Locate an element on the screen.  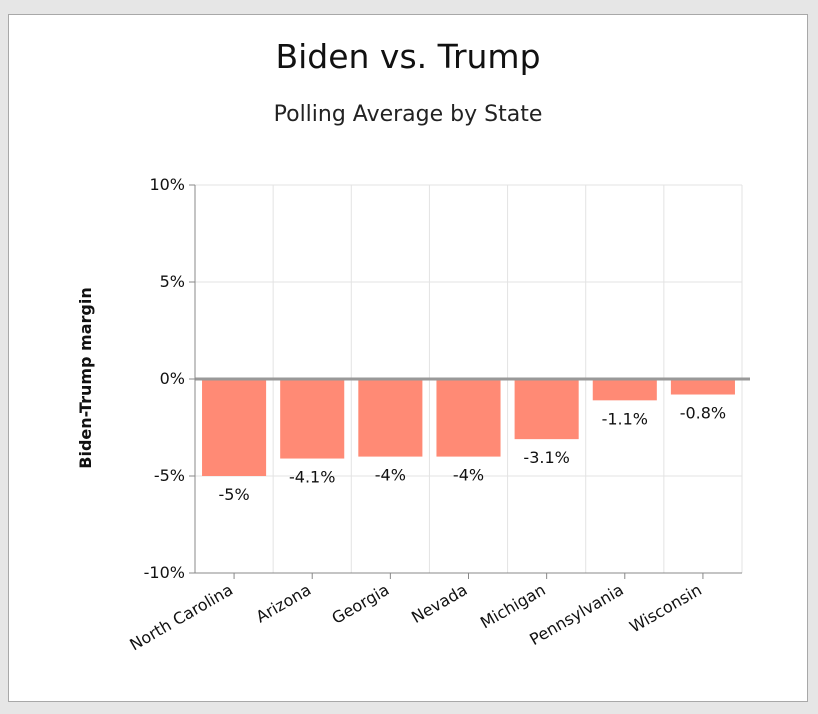
chart-title: Biden vs. Trump is located at coordinates (407, 56).